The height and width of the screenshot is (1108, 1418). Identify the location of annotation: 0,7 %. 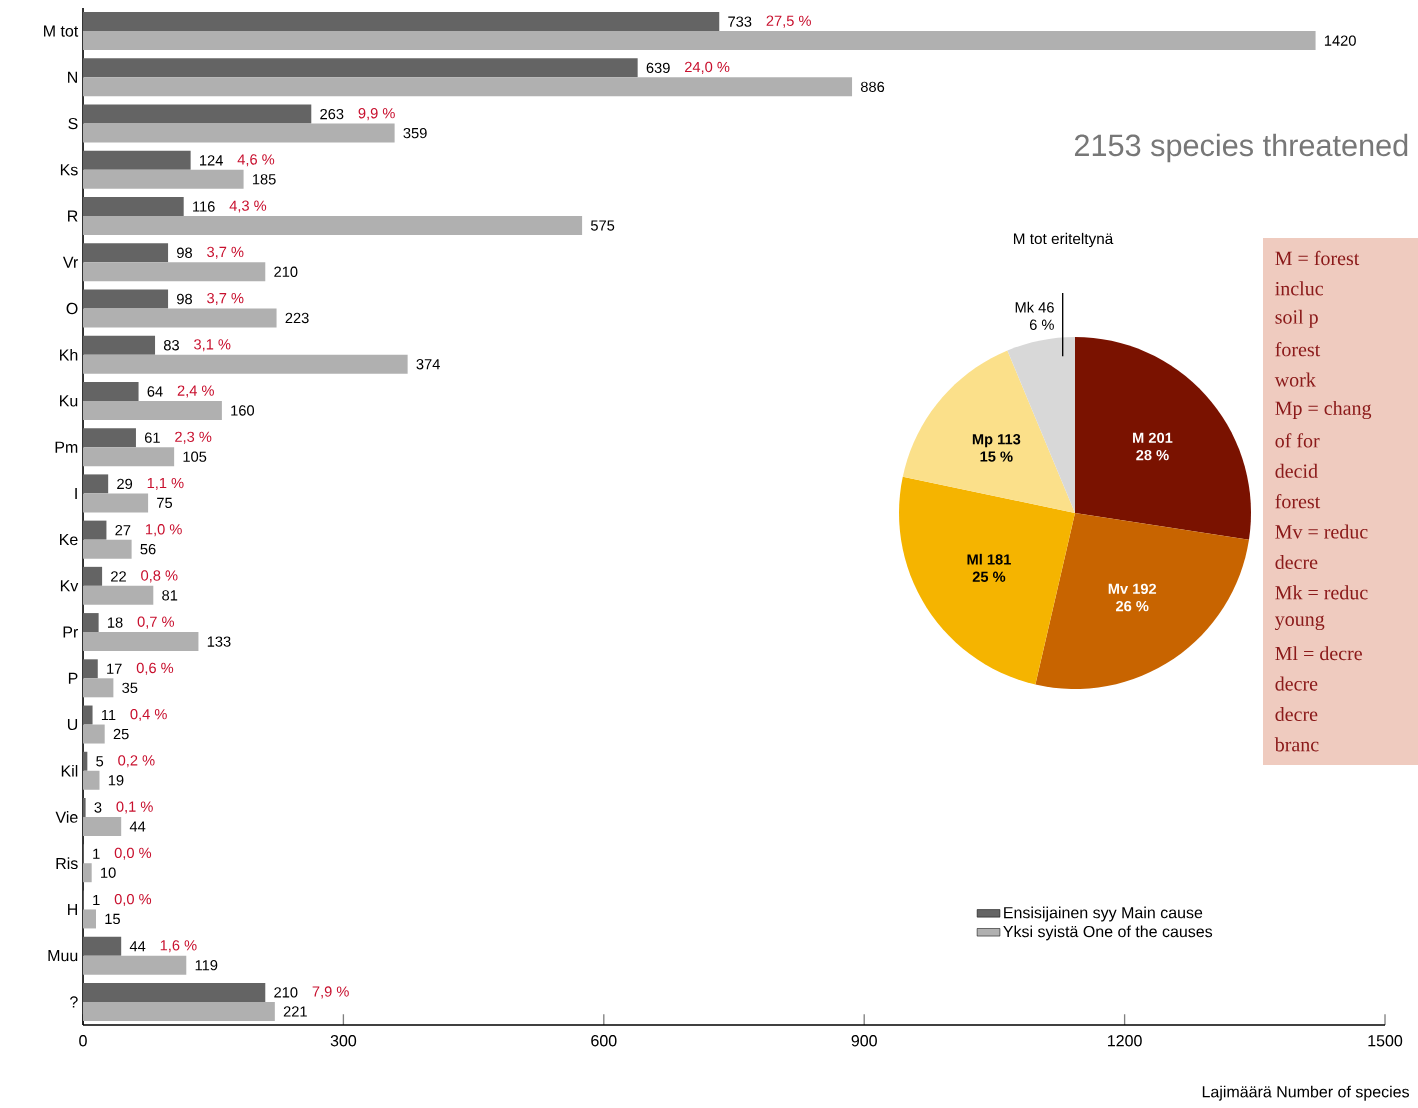
(156, 622).